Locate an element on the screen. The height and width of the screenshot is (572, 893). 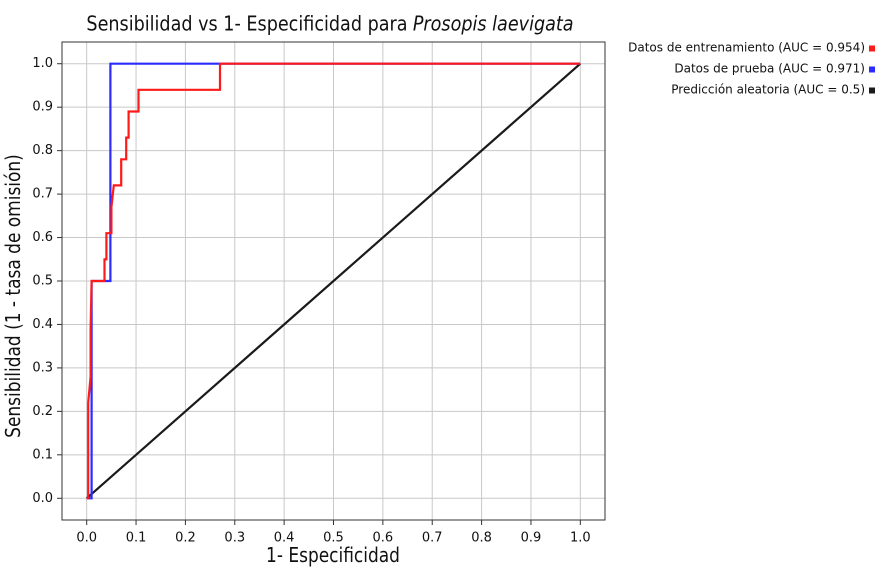
x-axis-label: 1- Especificidad is located at coordinates (333, 556).